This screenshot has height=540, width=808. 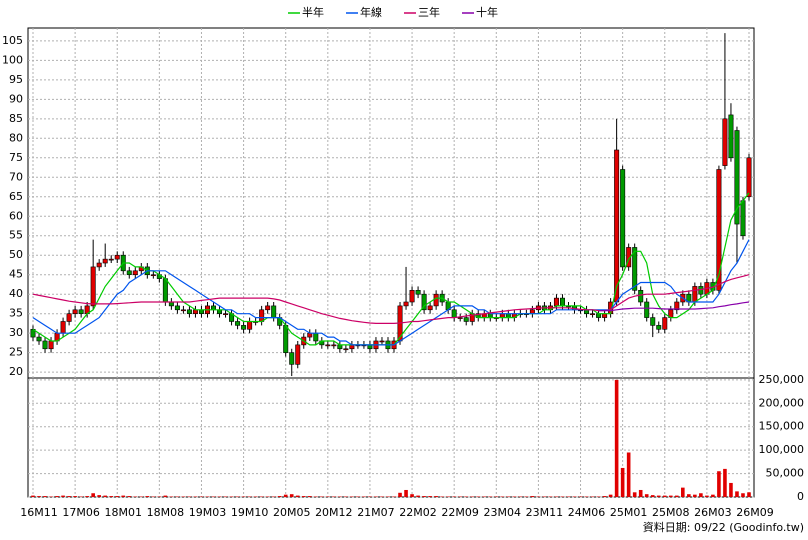 What do you see at coordinates (785, 473) in the screenshot?
I see `y2-tick-label: 50,000` at bounding box center [785, 473].